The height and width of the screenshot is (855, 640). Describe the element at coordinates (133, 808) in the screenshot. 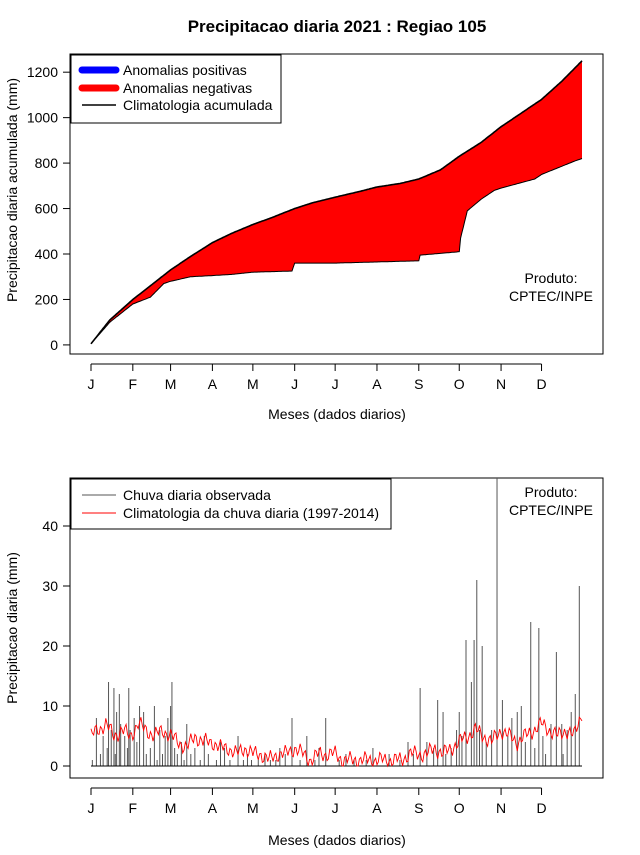

I see `bottom-x-tick-label: F` at that location.